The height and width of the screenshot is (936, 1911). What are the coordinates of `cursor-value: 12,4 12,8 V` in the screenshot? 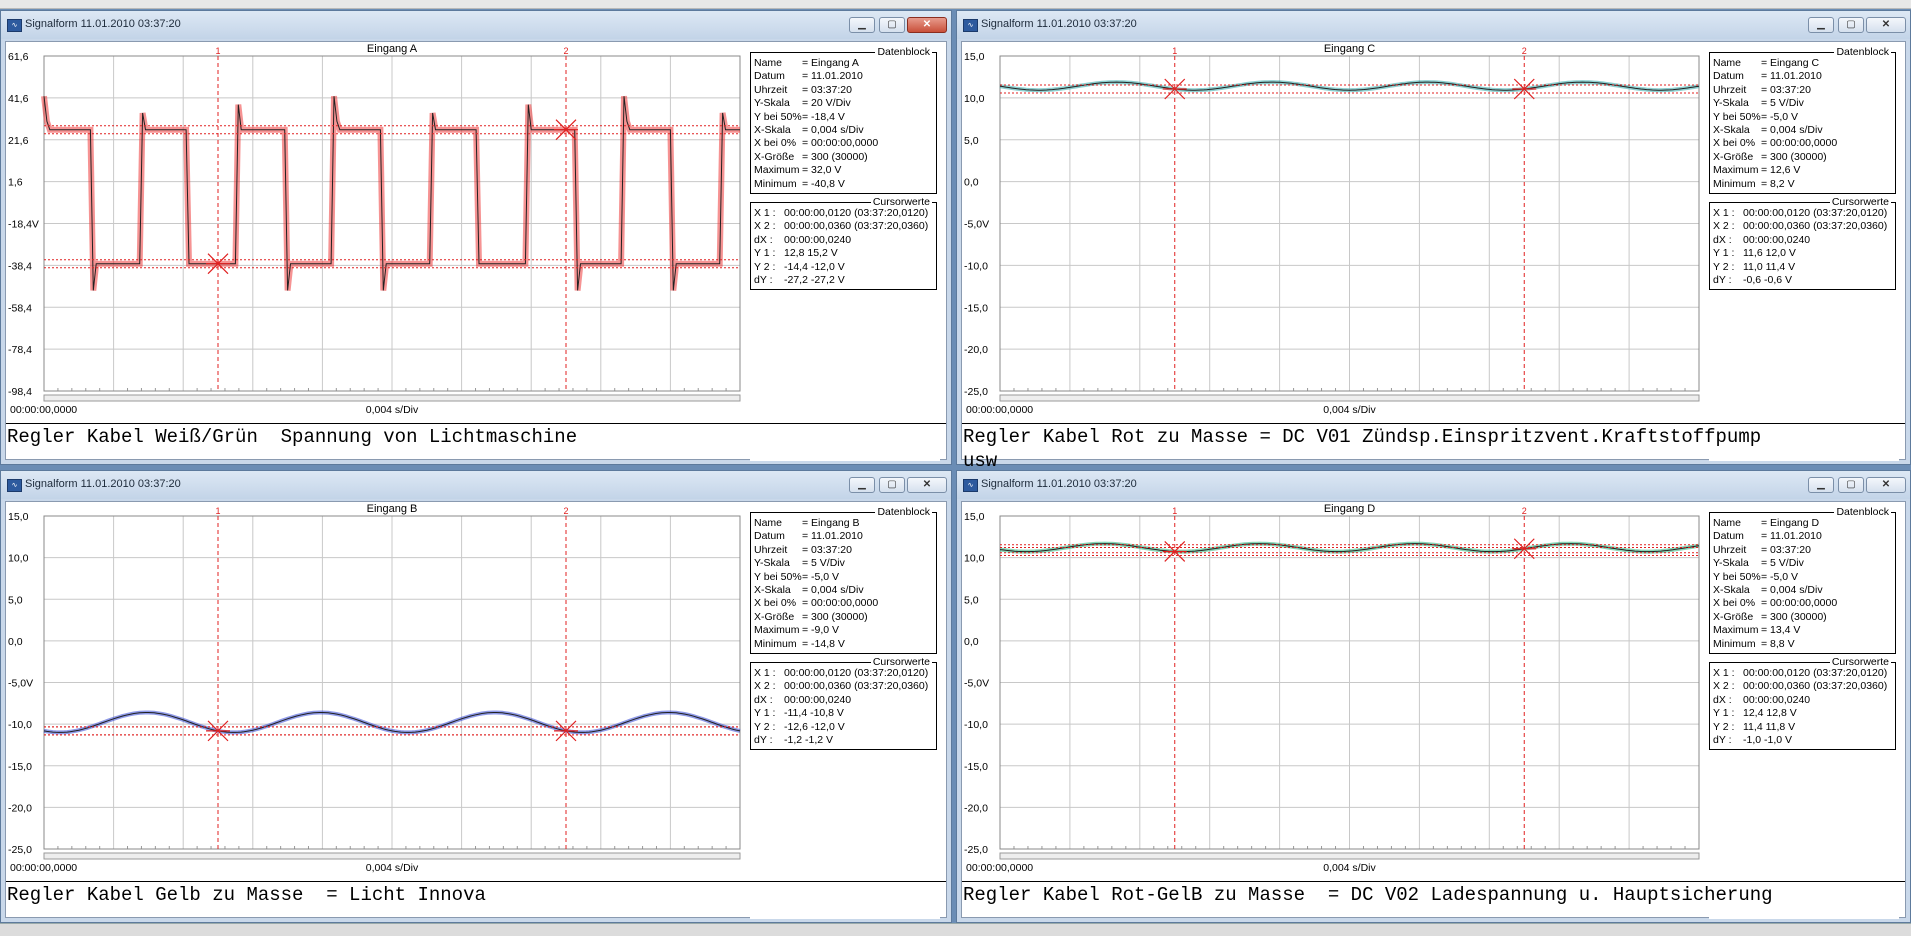 It's located at (1770, 713).